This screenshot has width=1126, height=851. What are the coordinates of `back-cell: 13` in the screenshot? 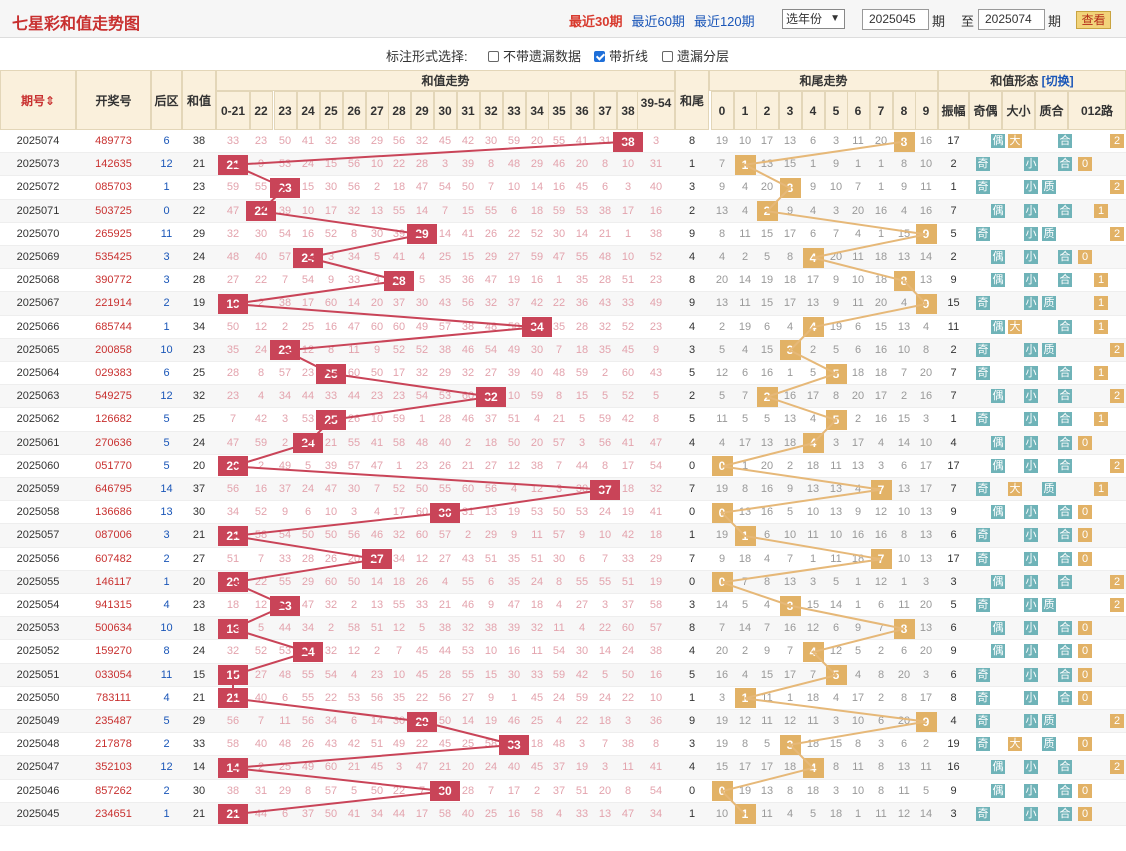 It's located at (166, 512).